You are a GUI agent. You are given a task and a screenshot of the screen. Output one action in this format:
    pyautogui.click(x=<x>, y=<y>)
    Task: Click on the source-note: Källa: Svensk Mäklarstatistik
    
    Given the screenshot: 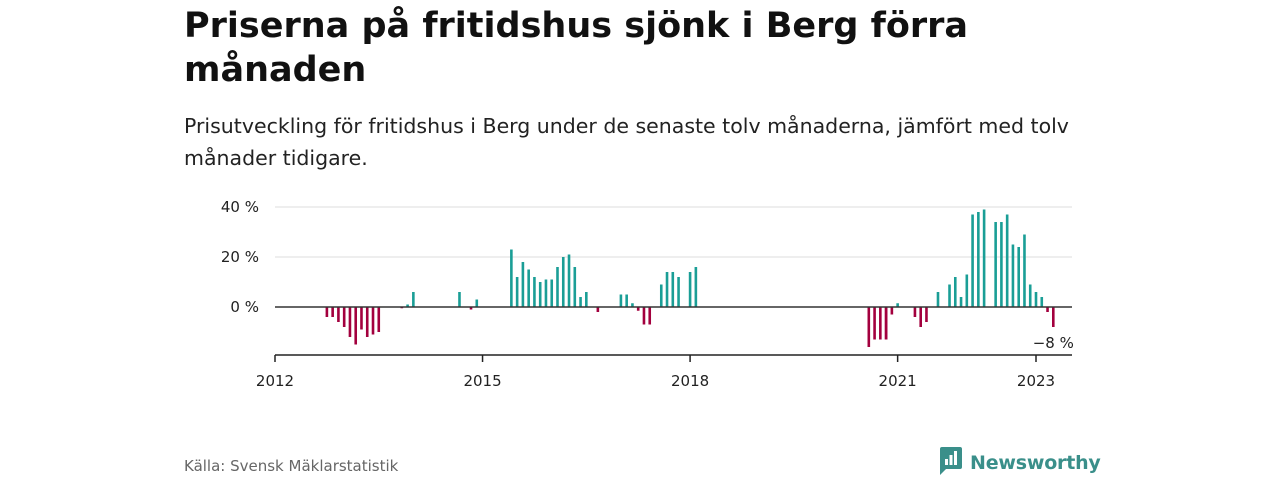 What is the action you would take?
    pyautogui.click(x=291, y=466)
    